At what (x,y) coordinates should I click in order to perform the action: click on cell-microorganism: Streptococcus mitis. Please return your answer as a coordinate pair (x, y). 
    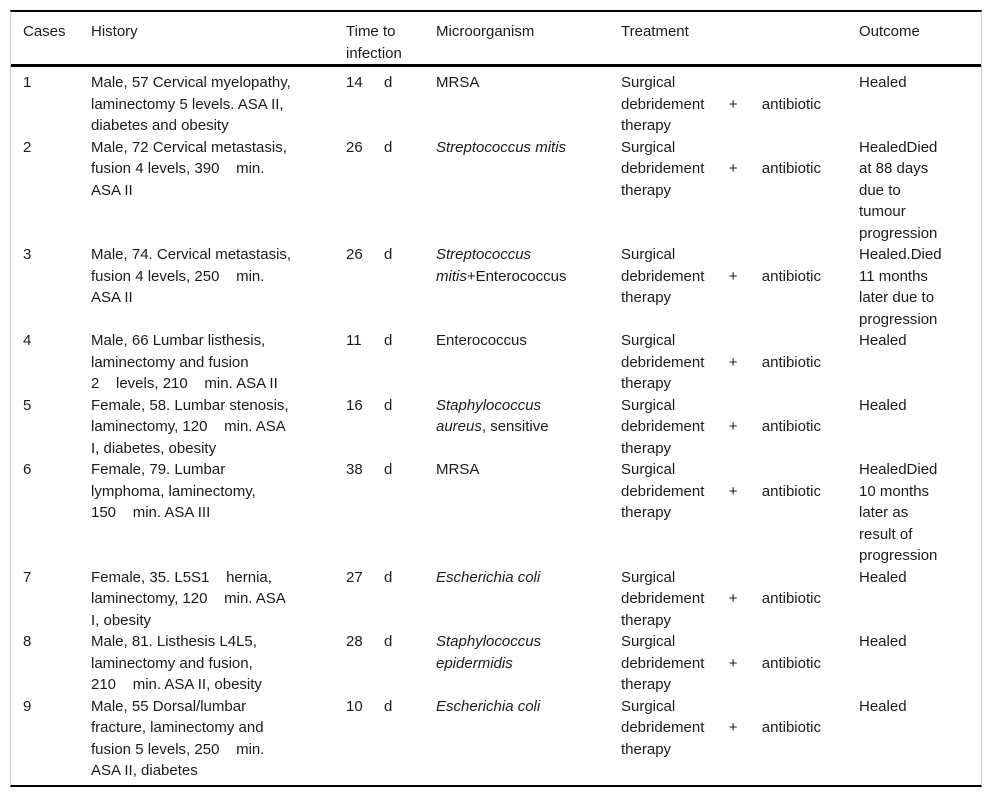
    Looking at the image, I should click on (528, 191).